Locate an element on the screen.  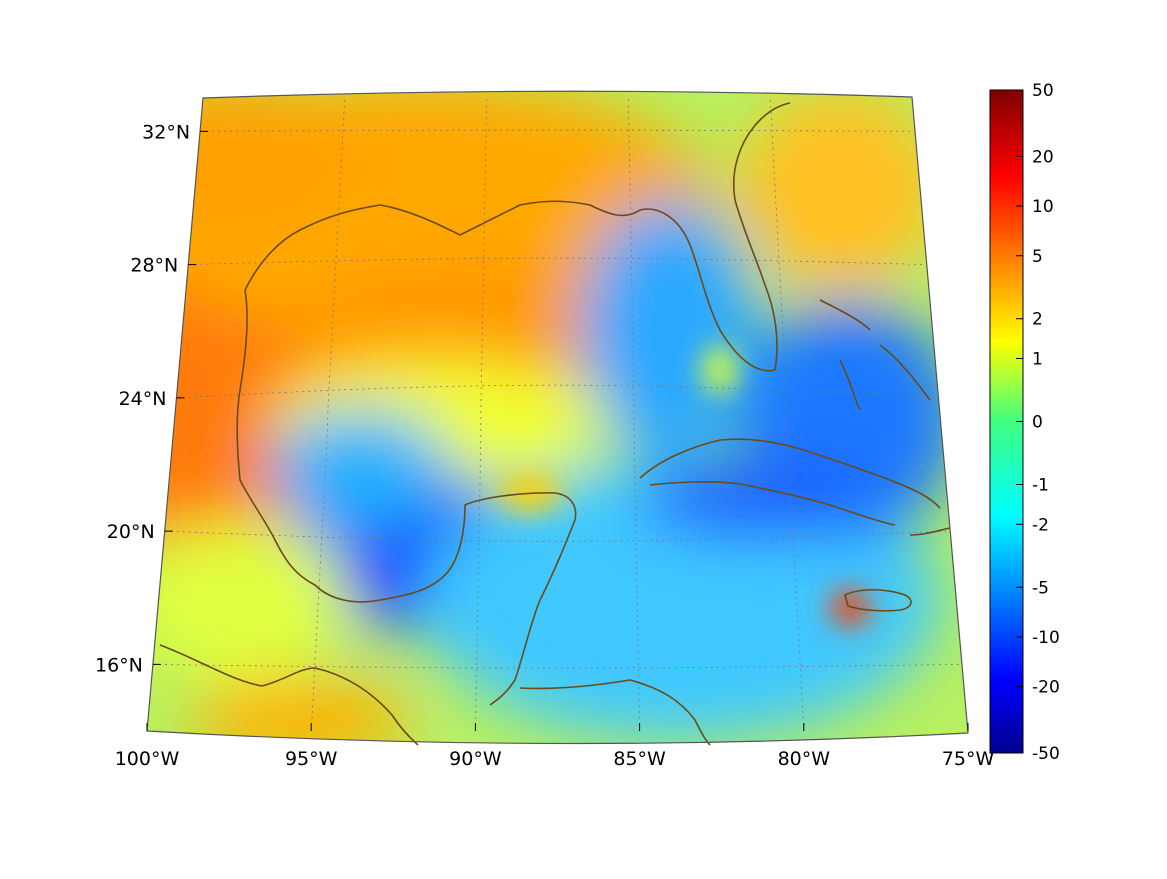
colorbar-tick-label: -20 is located at coordinates (1046, 688).